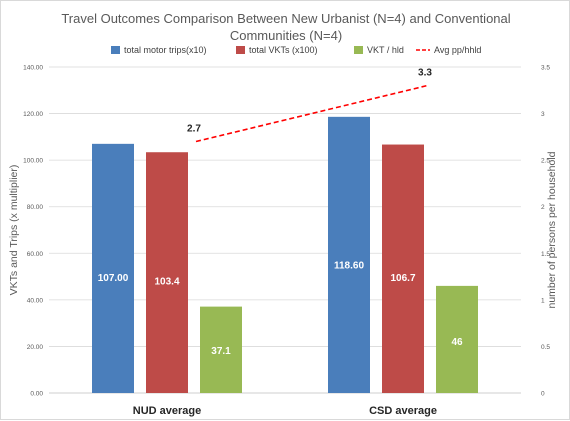 The width and height of the screenshot is (570, 421). Describe the element at coordinates (545, 68) in the screenshot. I see `y-right-tick-label: 3.5` at that location.